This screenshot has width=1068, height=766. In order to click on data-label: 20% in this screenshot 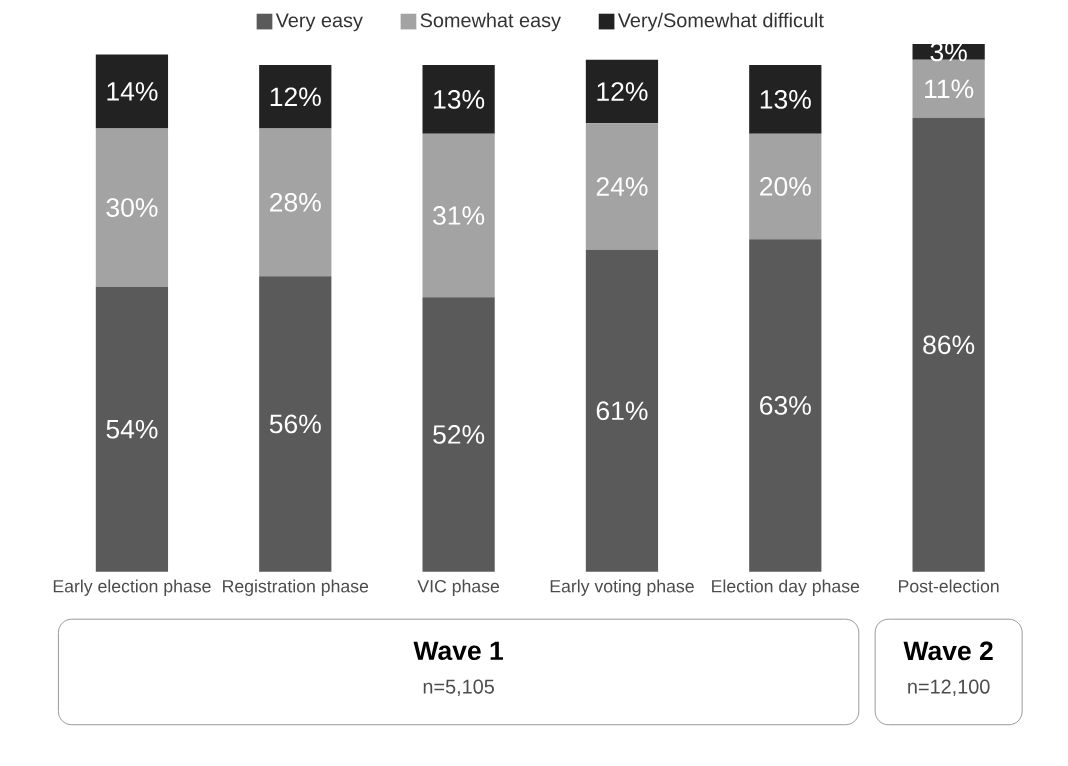, I will do `click(785, 186)`.